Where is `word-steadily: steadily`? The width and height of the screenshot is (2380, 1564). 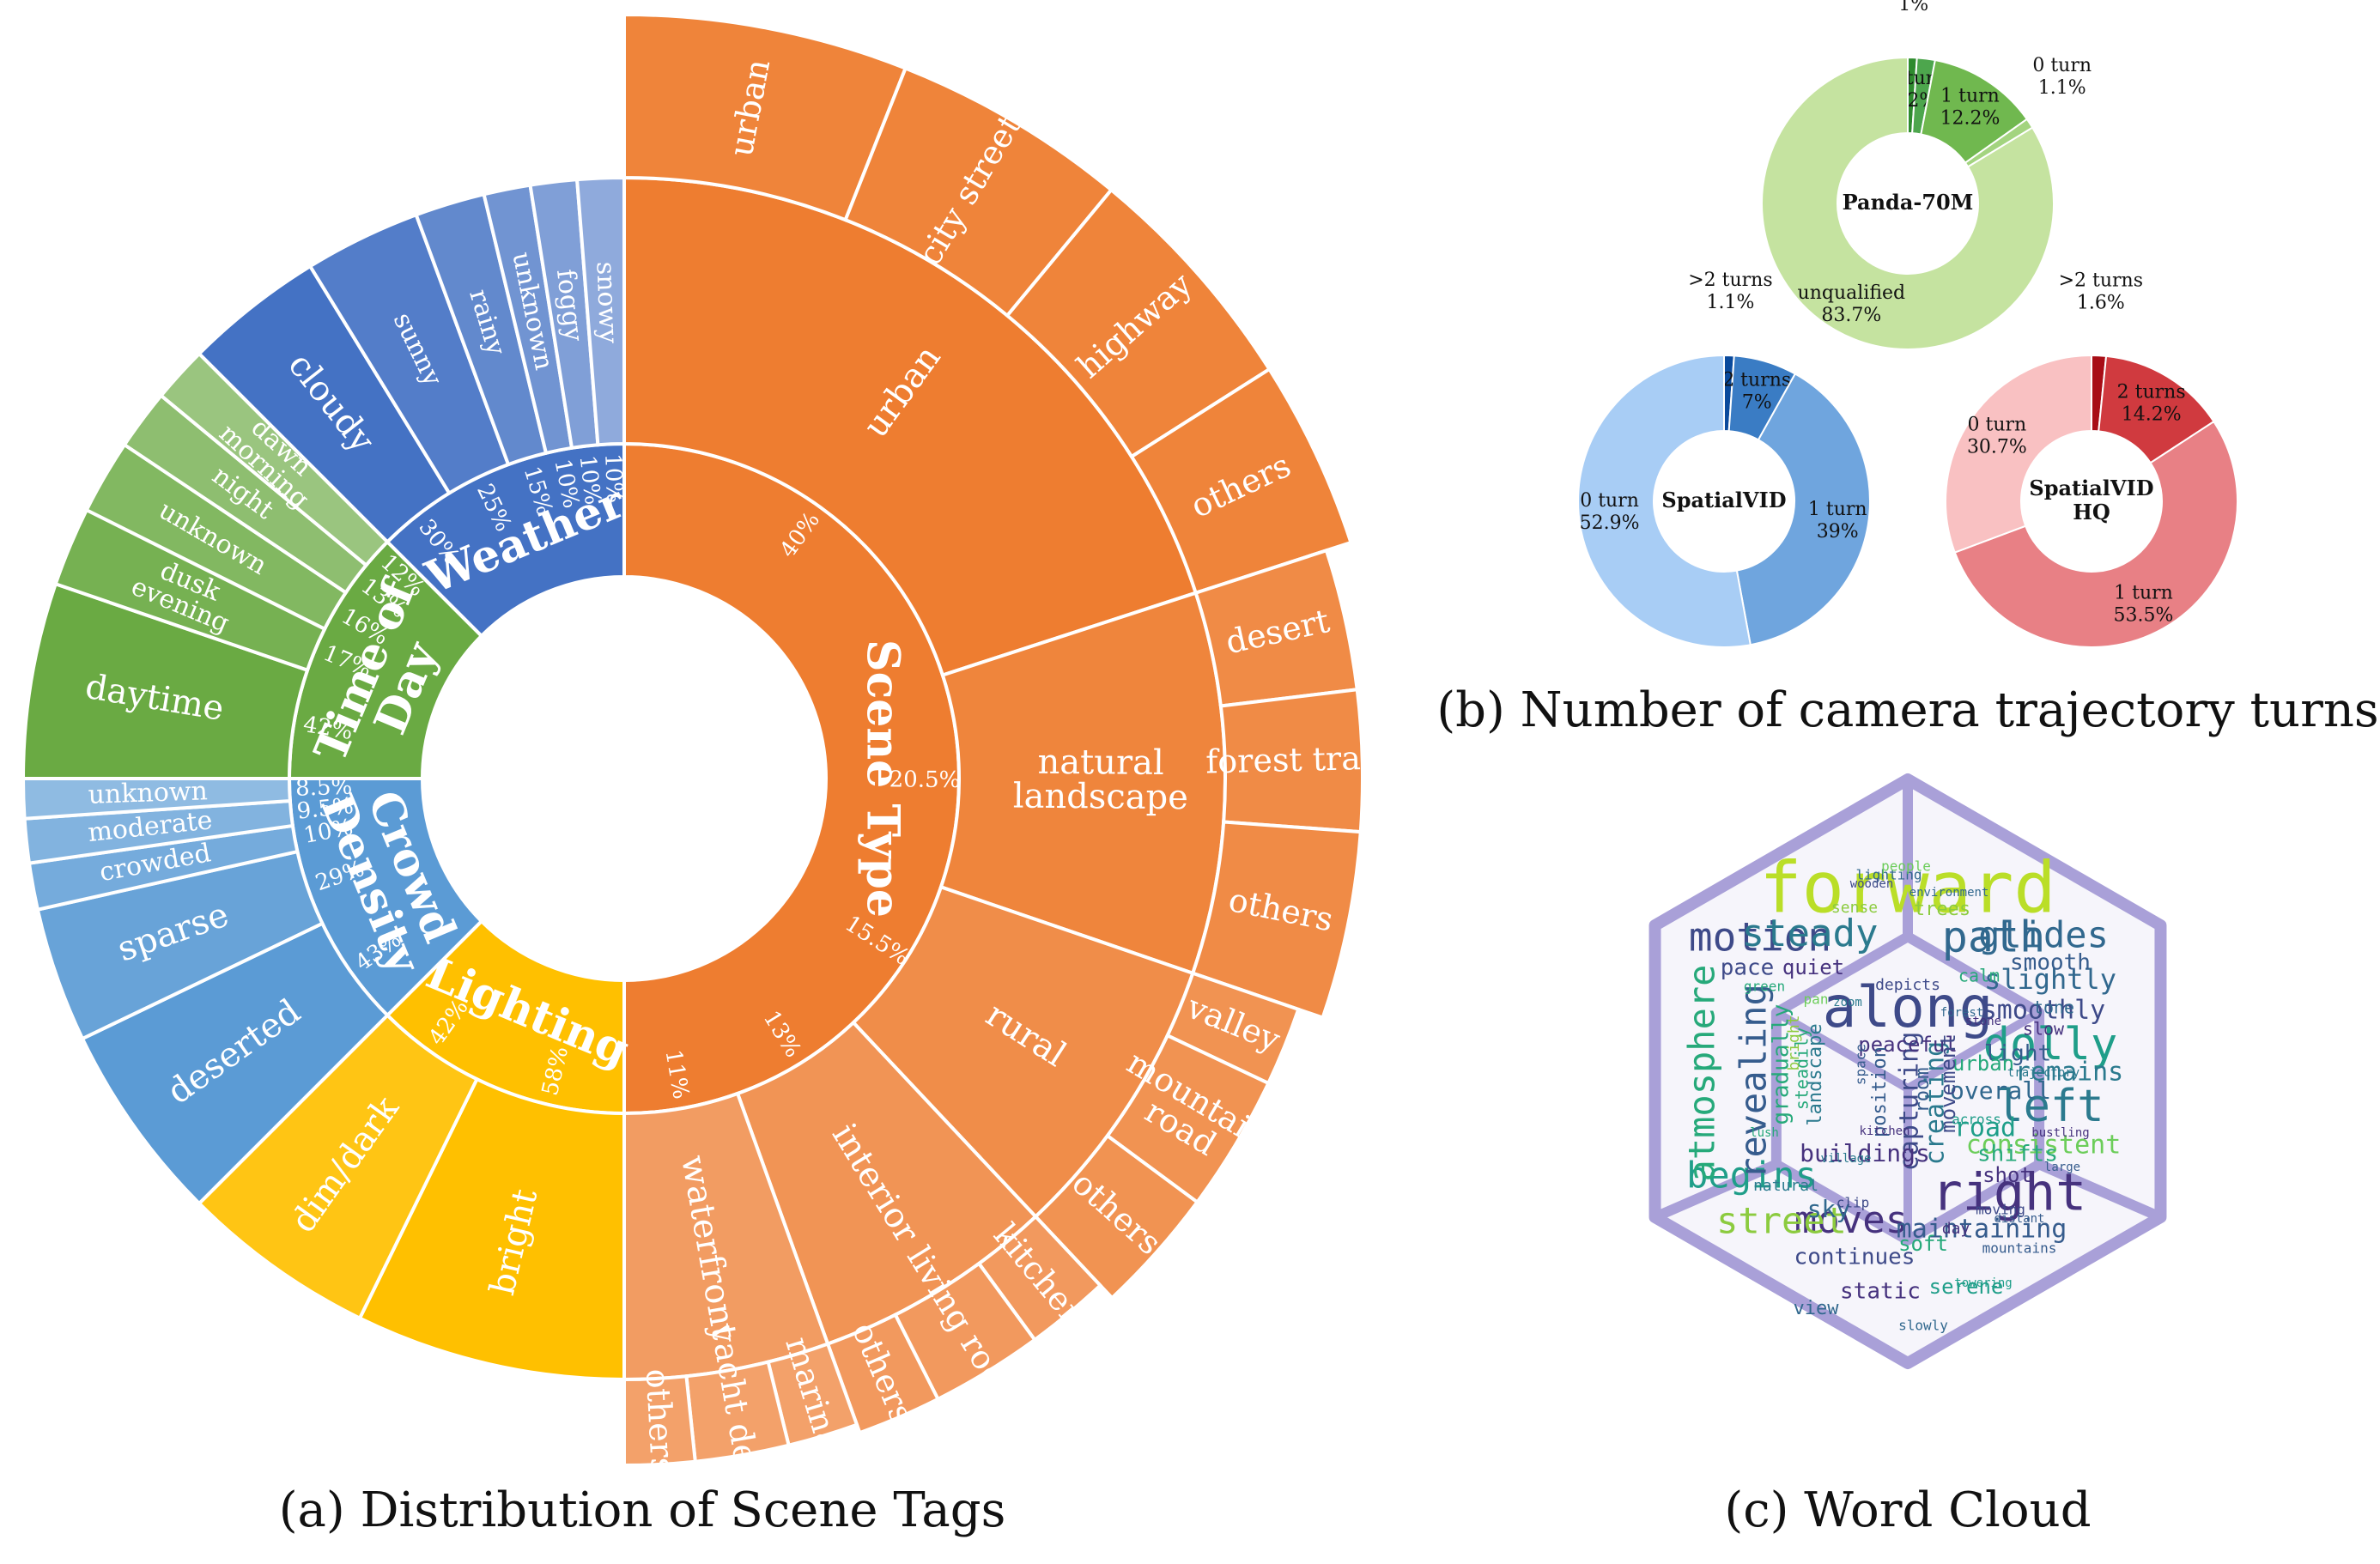
word-steadily: steadily is located at coordinates (1802, 1069).